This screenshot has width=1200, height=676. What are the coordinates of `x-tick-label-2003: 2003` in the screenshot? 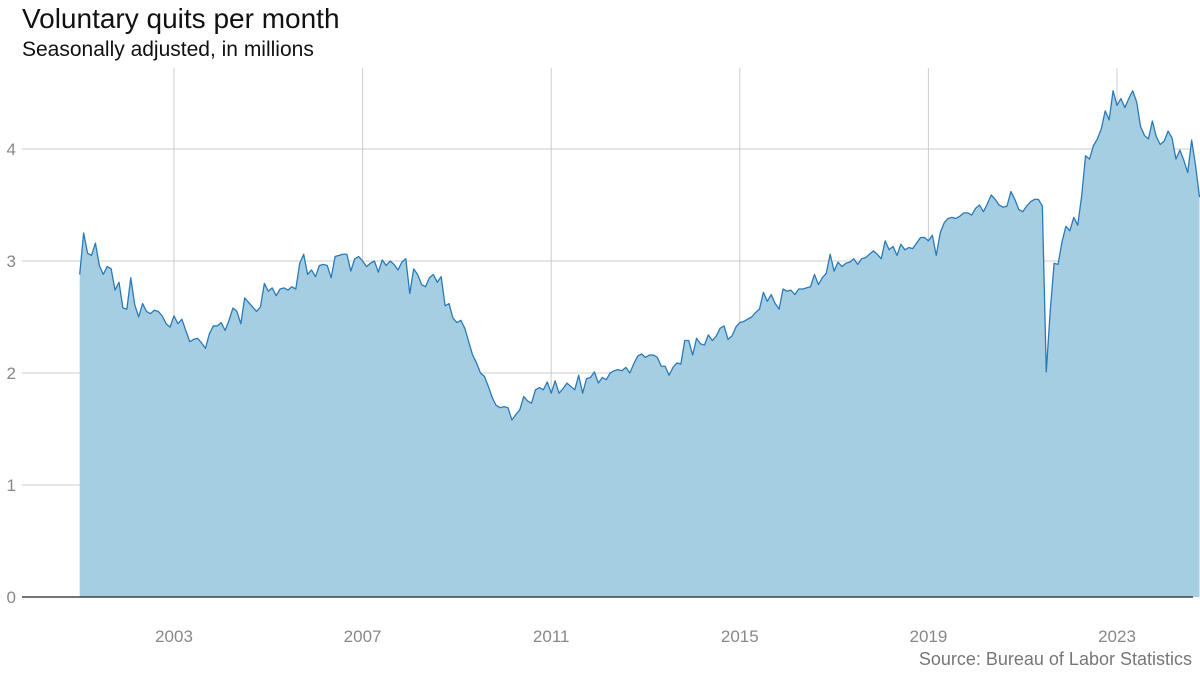 It's located at (174, 636).